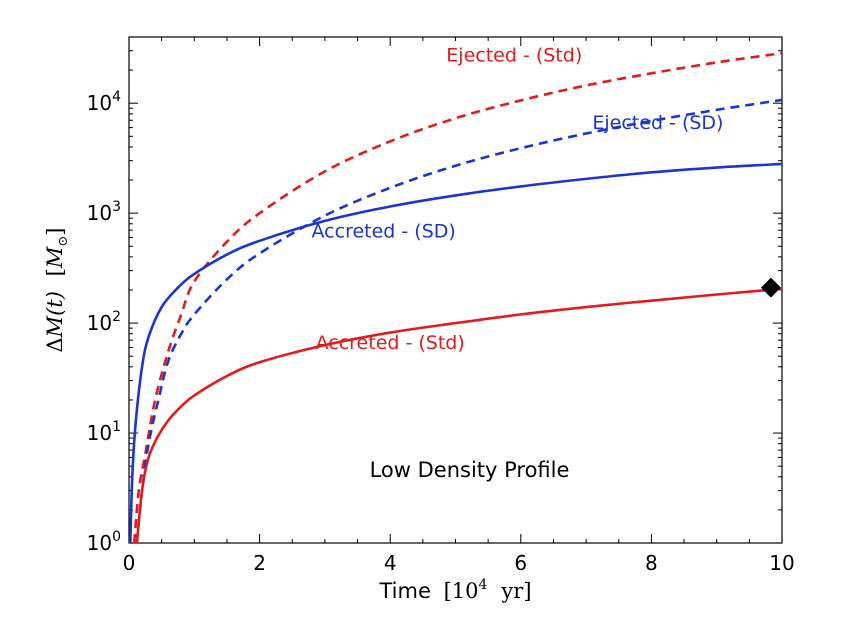 The image size is (850, 623). Describe the element at coordinates (384, 232) in the screenshot. I see `series-label: Accreted - (SD)` at that location.